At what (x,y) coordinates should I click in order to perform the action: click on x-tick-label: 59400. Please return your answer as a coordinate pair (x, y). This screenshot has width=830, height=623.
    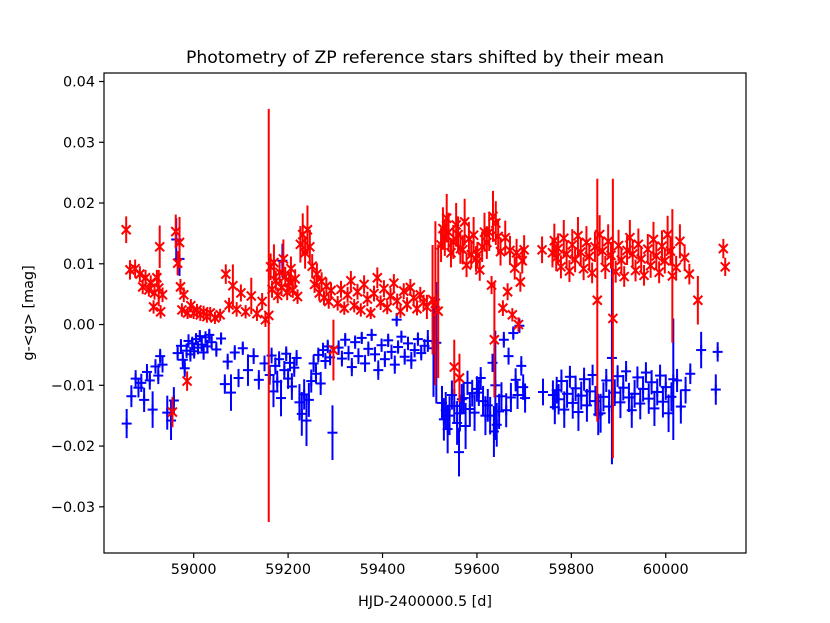
    Looking at the image, I should click on (383, 570).